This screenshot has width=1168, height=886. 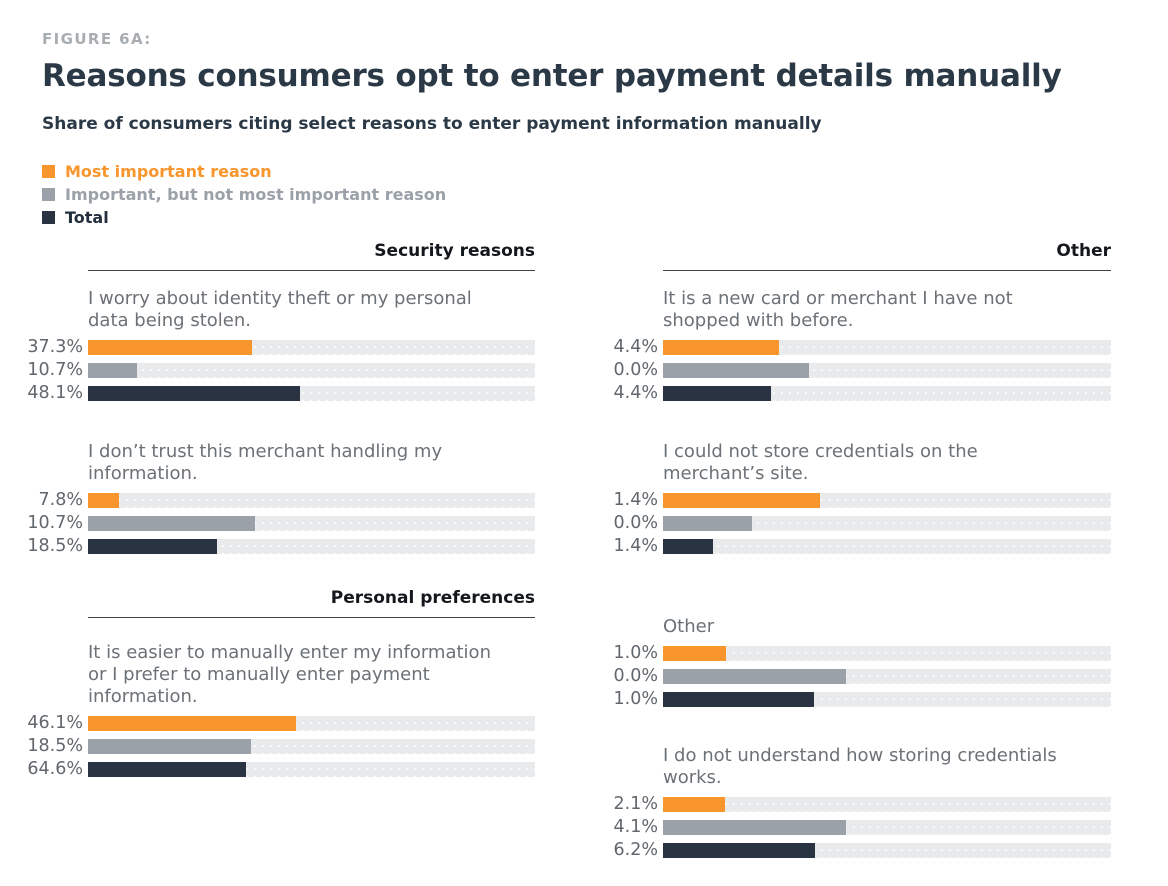 I want to click on percent-label: 4.4%, so click(x=635, y=393).